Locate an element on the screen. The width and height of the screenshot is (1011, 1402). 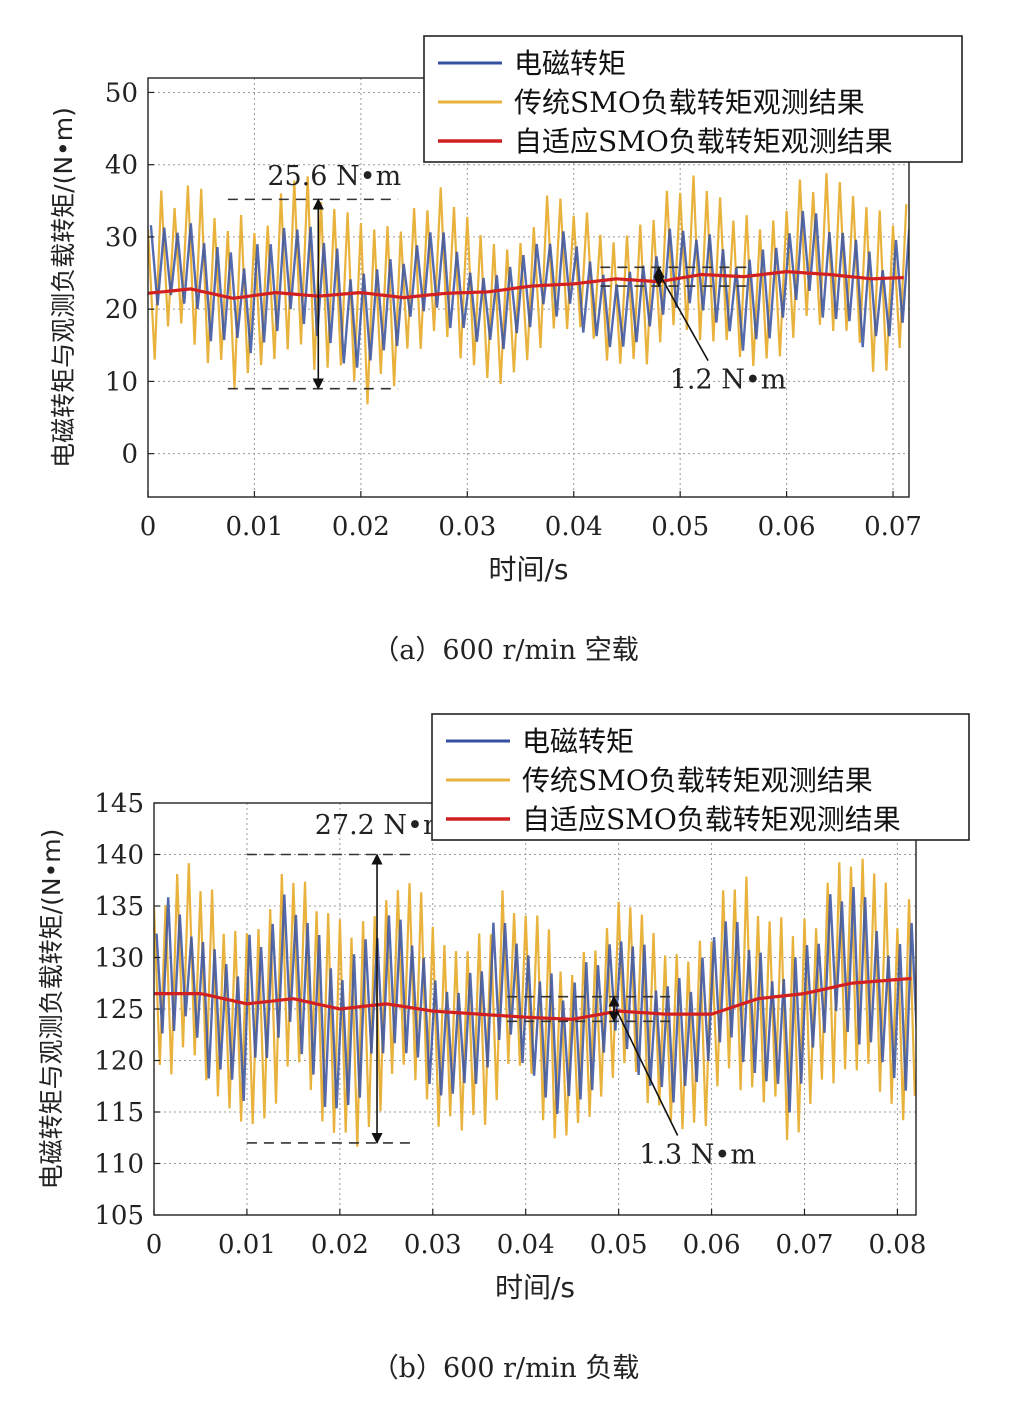
caption-a: （a）600 r/min 空载 is located at coordinates (505, 650).